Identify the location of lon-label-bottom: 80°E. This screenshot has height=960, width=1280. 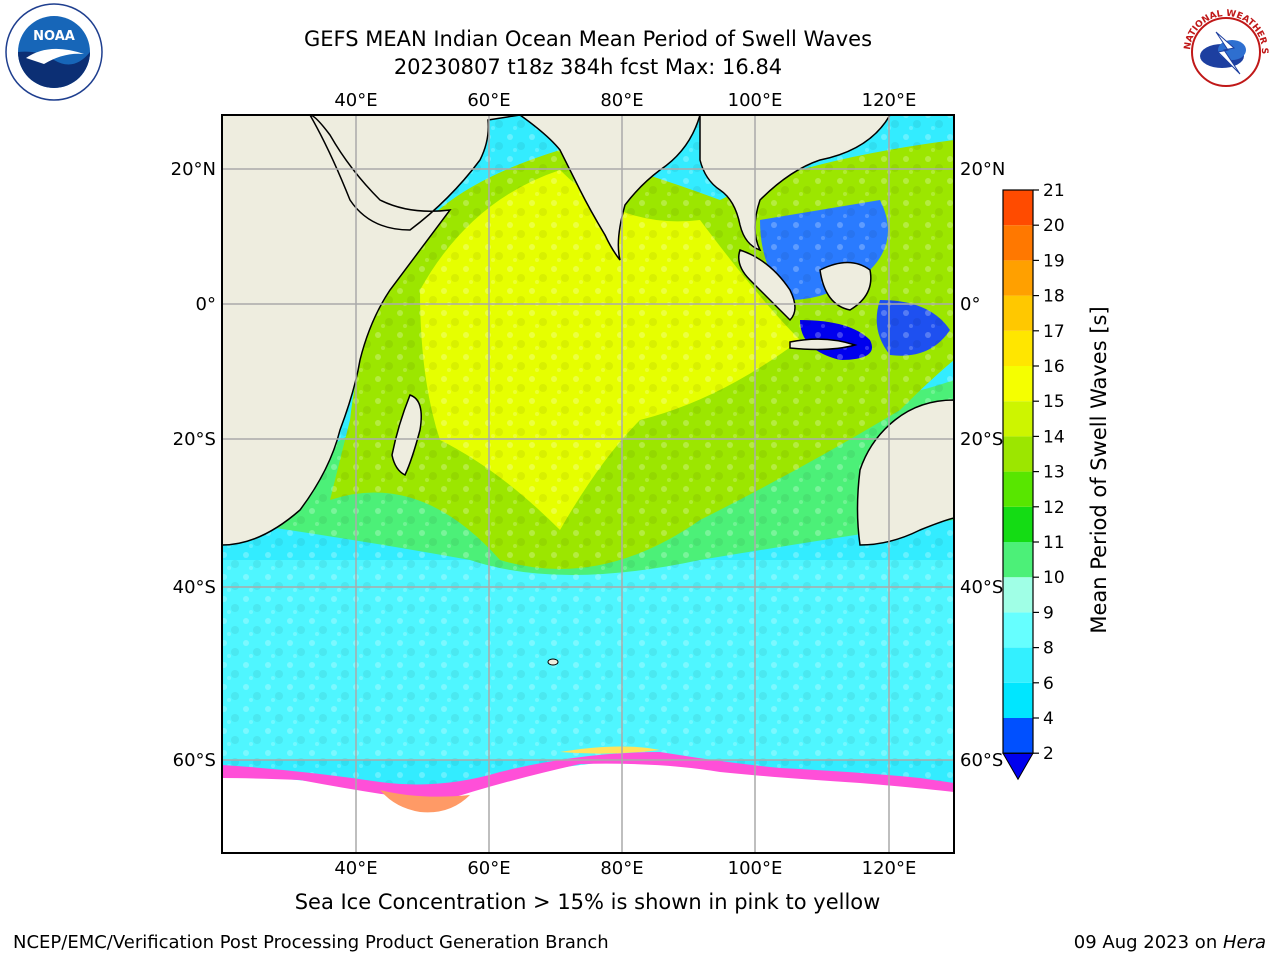
(621, 868).